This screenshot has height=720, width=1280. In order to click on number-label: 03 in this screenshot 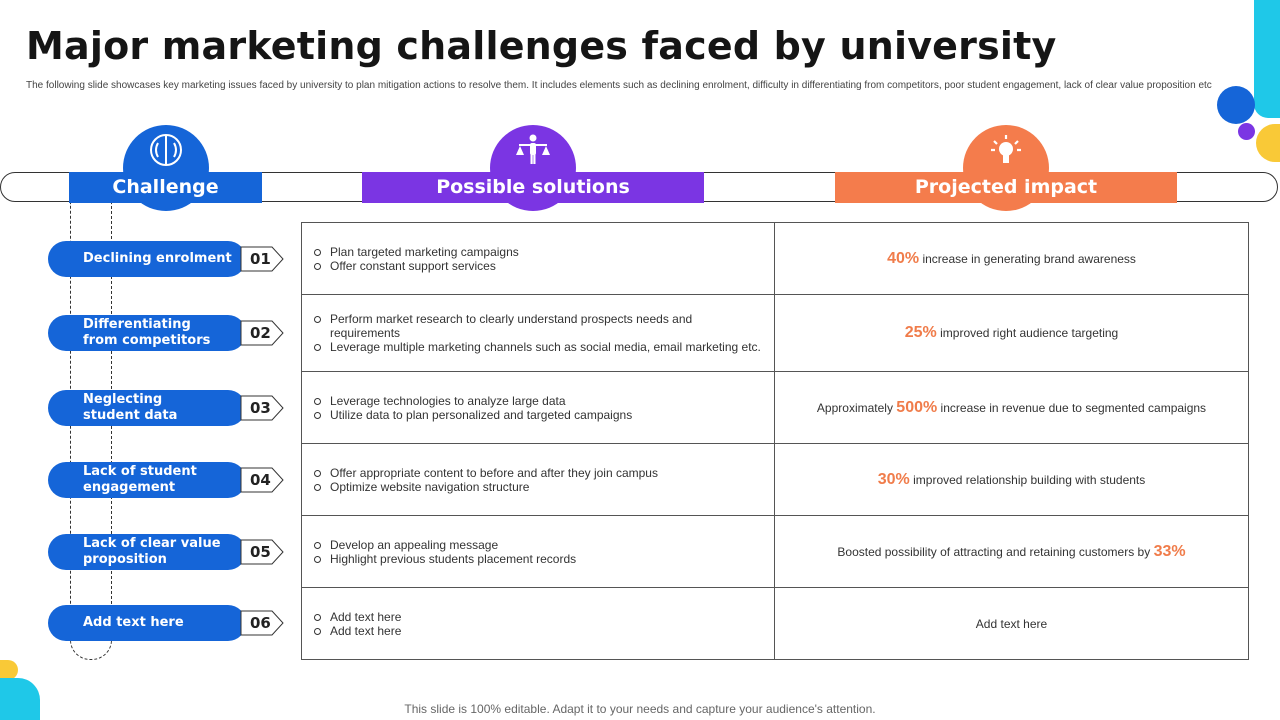, I will do `click(260, 408)`.